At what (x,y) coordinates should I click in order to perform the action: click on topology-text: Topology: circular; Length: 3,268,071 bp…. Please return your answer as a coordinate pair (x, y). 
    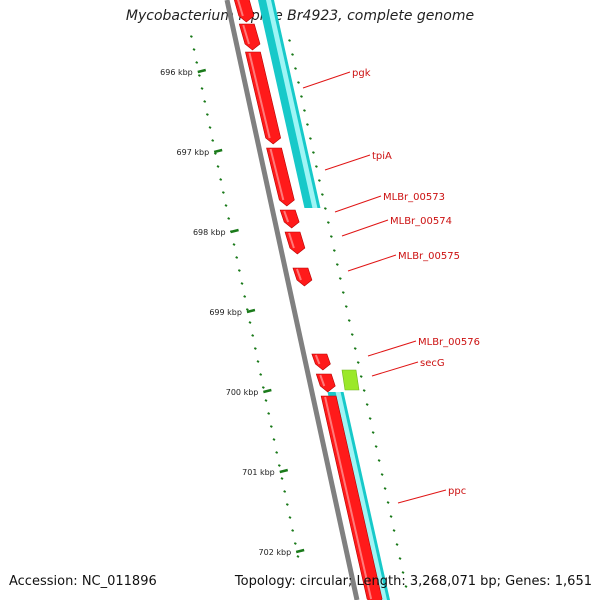
    Looking at the image, I should click on (413, 581).